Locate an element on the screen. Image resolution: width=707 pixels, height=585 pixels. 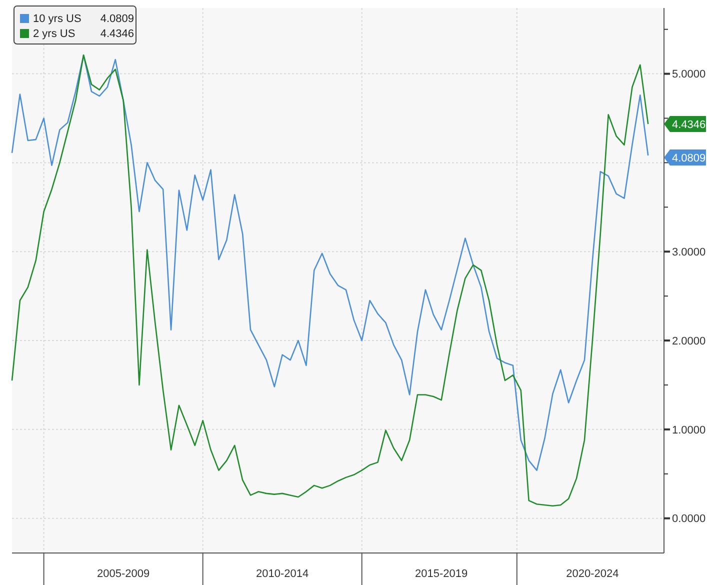
legend-label: 2 yrs US is located at coordinates (54, 34).